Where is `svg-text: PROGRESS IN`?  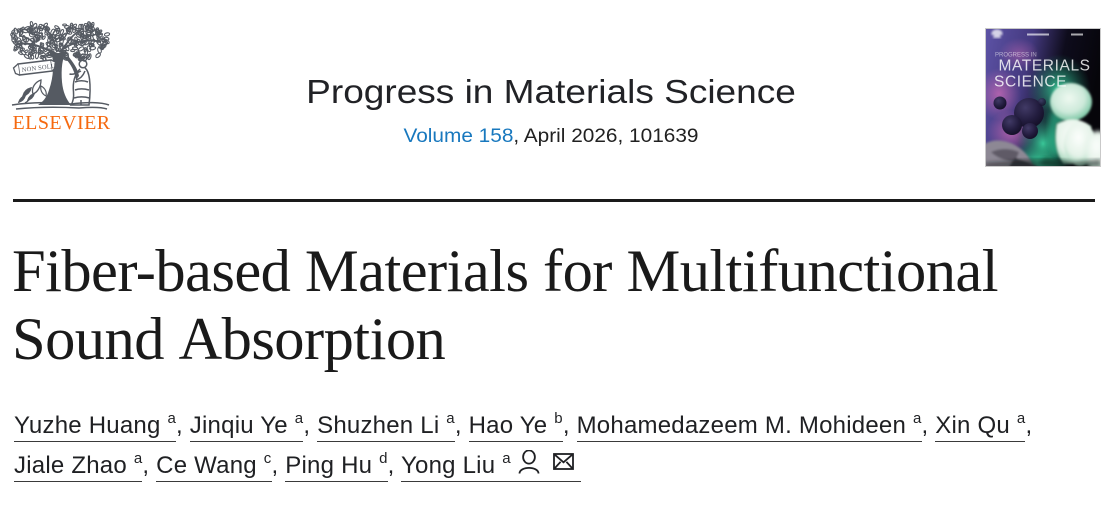
svg-text: PROGRESS IN is located at coordinates (1016, 56).